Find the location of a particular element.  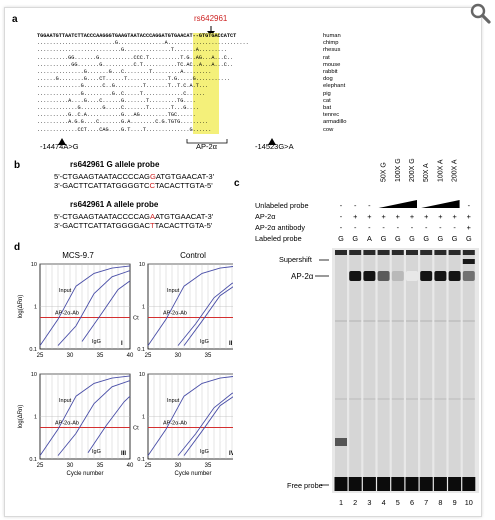

column-header: 50X A is located at coordinates (426, 172).